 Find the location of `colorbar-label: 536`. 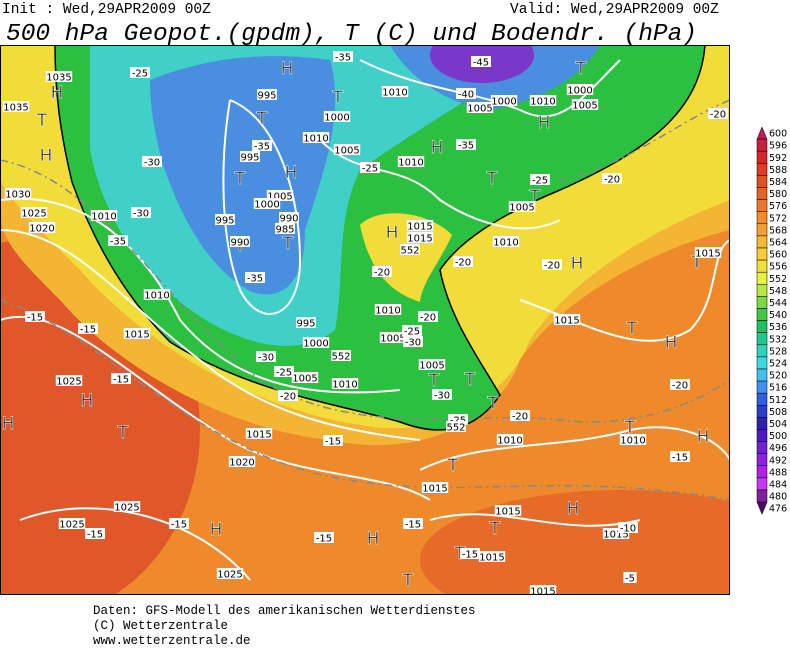

colorbar-label: 536 is located at coordinates (778, 327).